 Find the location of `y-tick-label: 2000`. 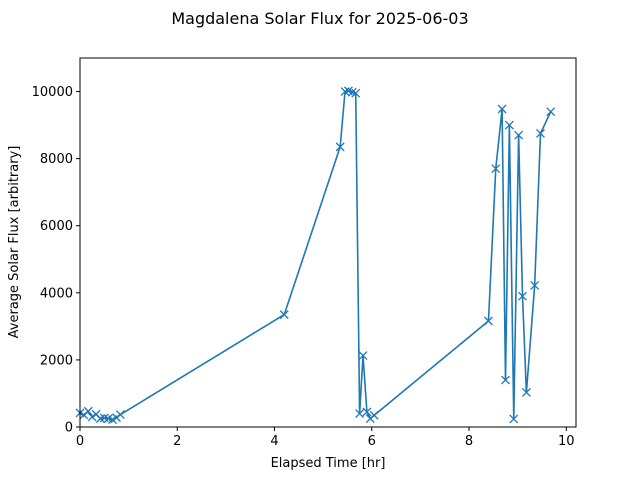

y-tick-label: 2000 is located at coordinates (56, 360).